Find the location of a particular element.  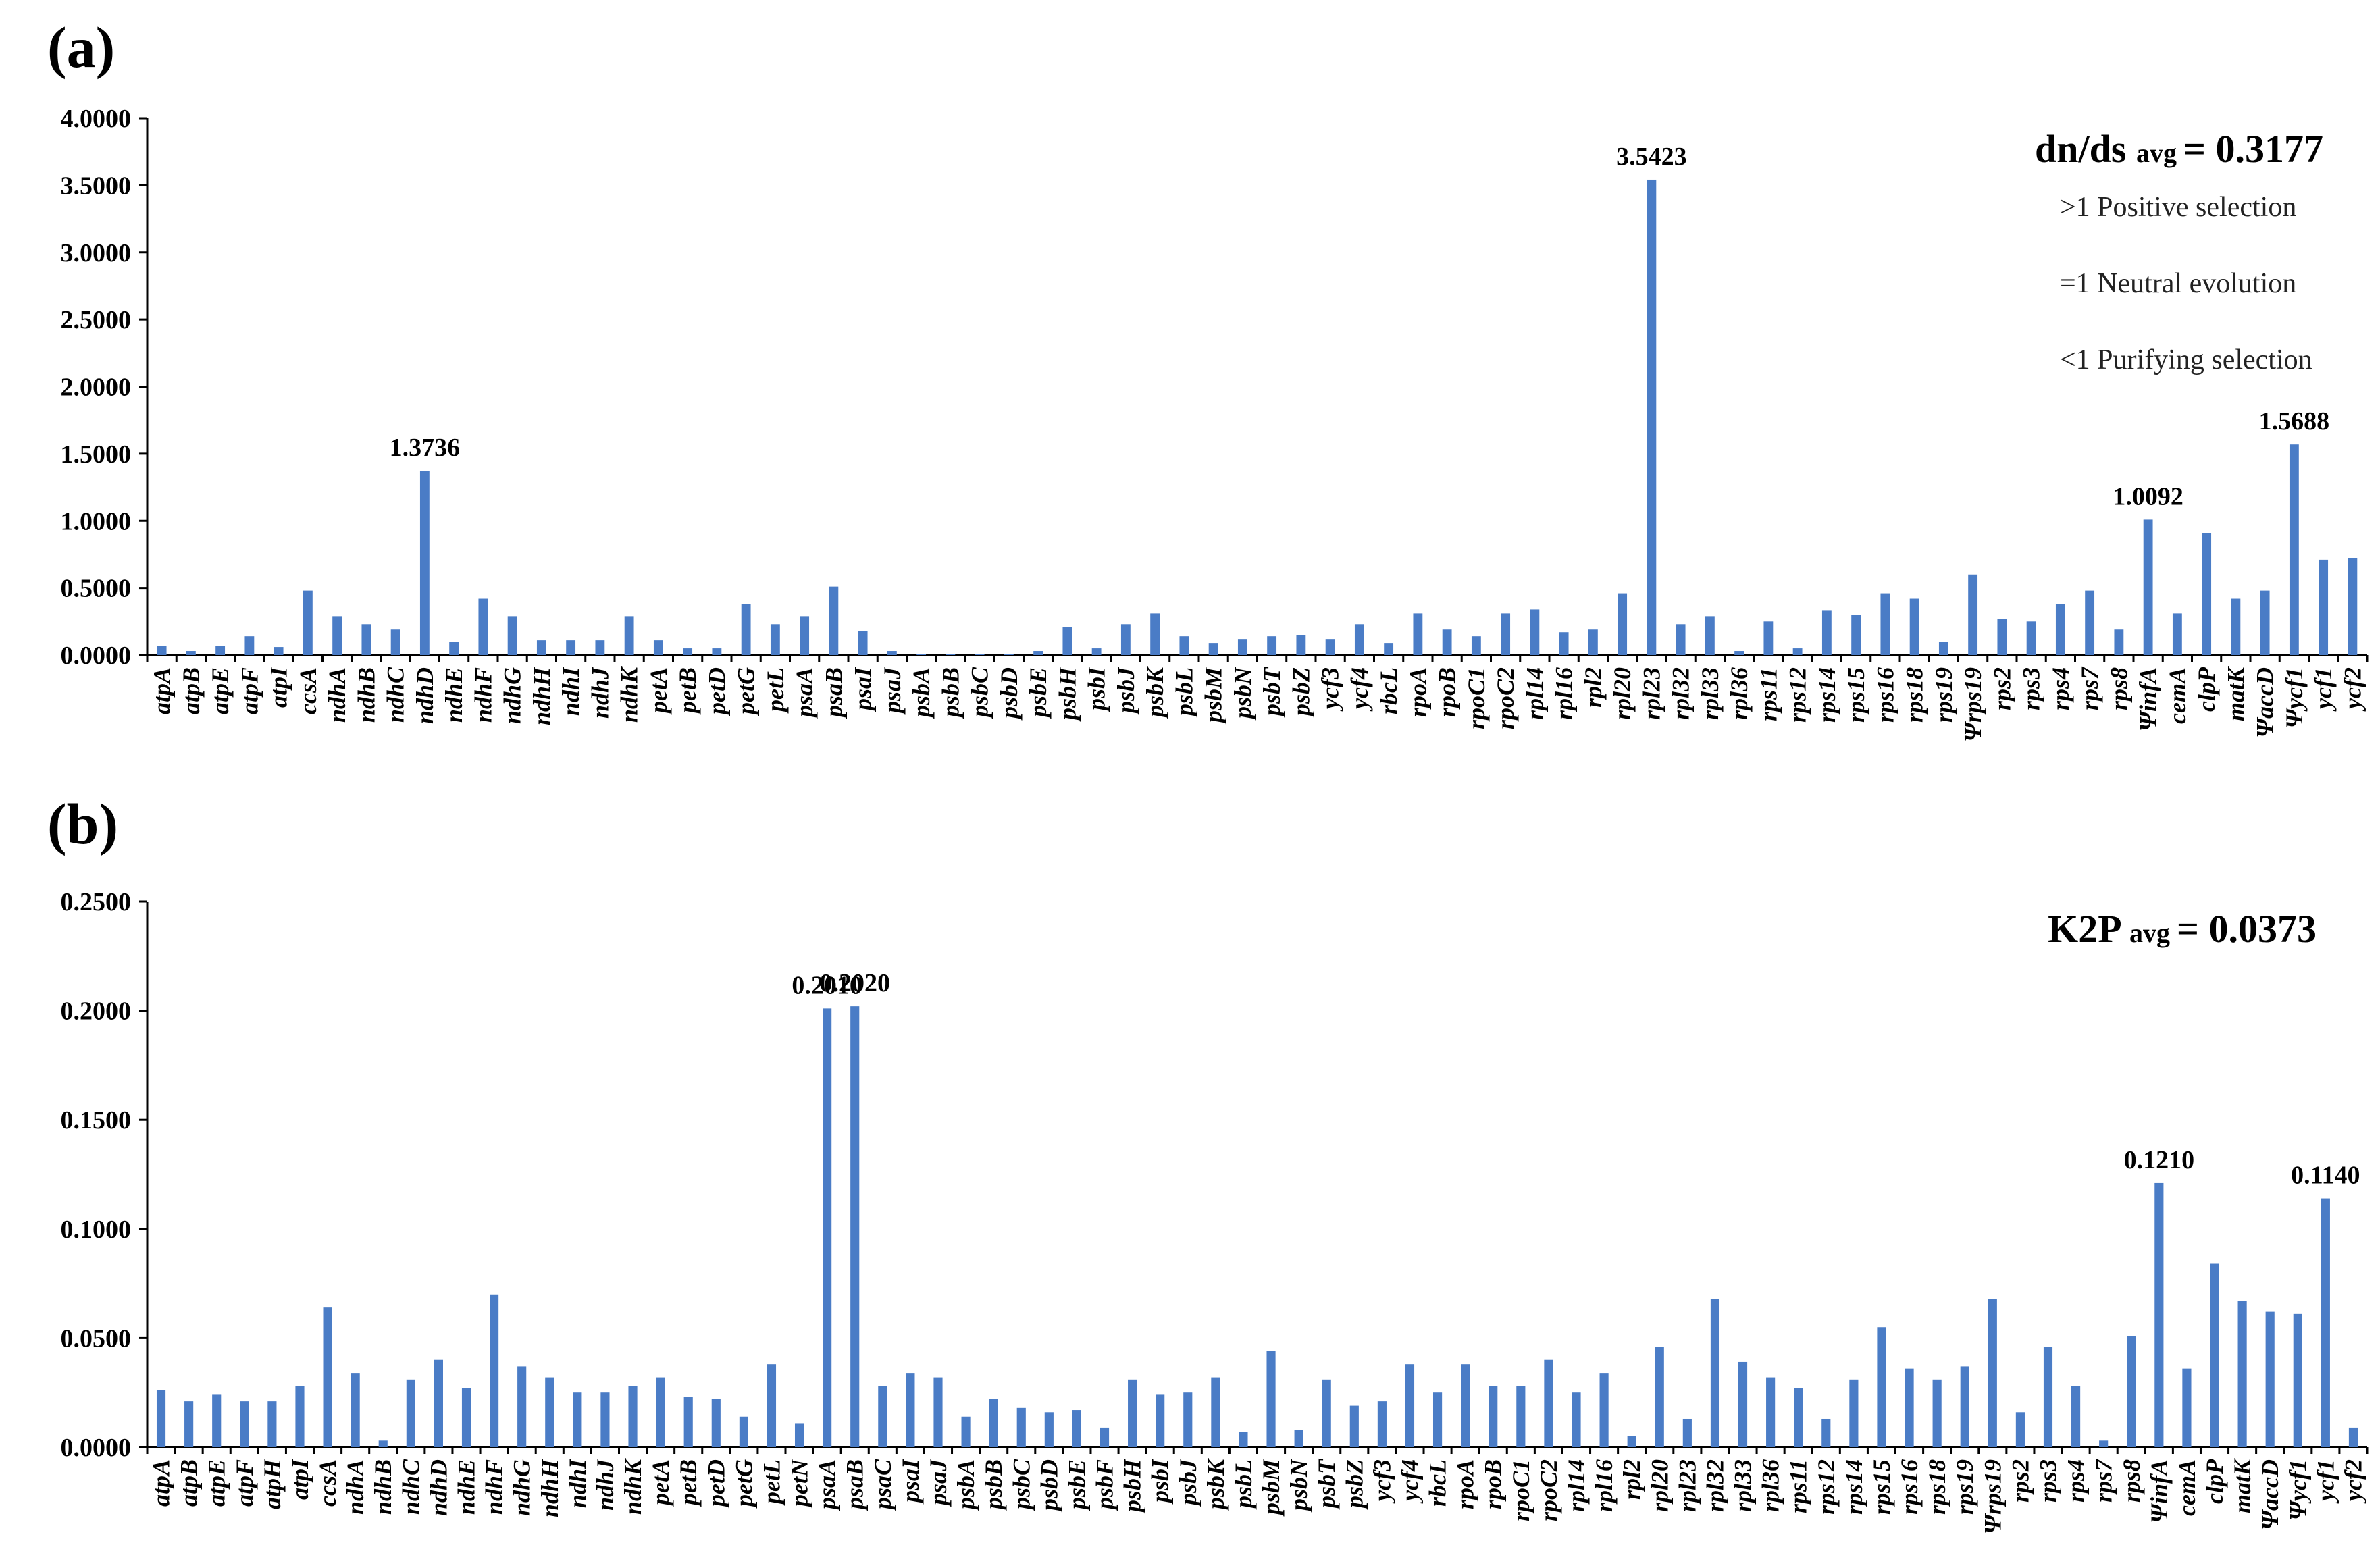

bar-petD is located at coordinates (717, 651).